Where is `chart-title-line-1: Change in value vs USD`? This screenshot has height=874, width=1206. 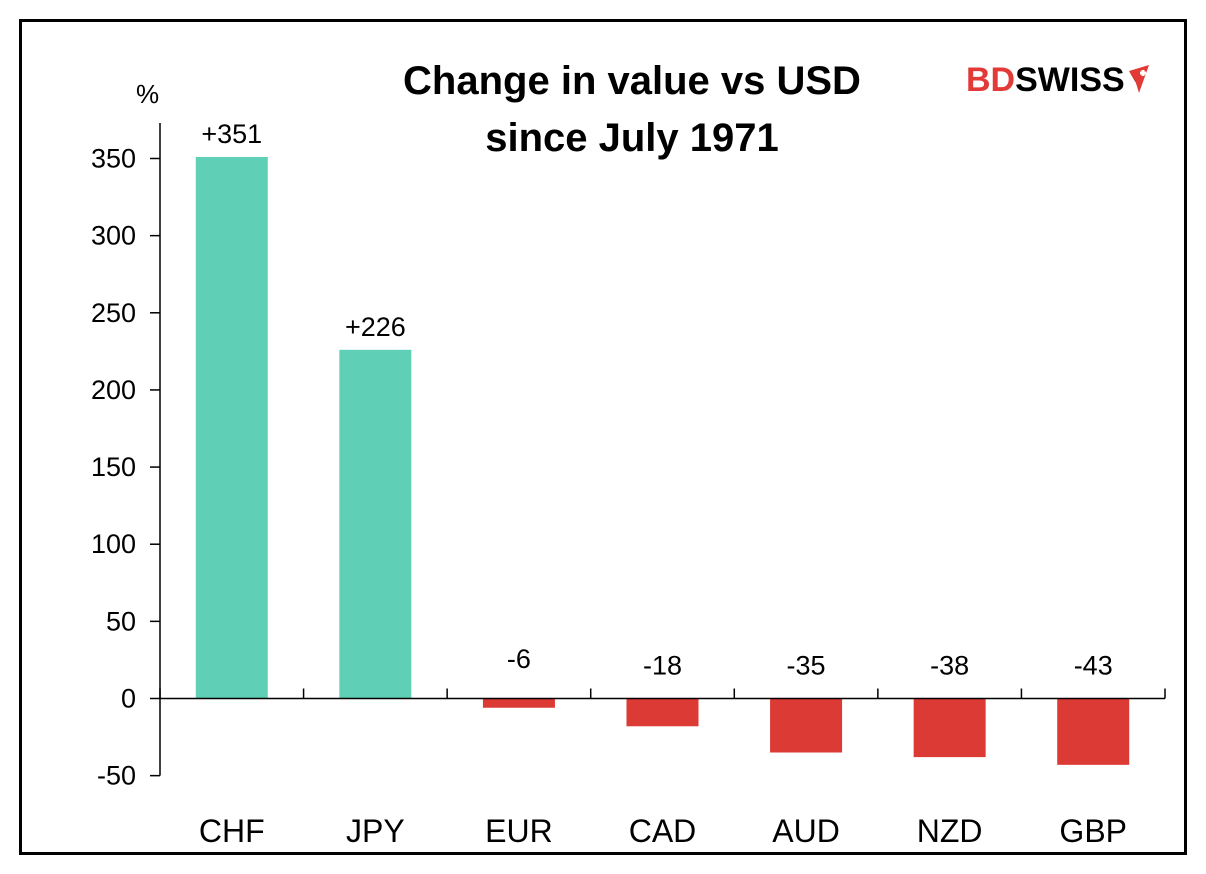
chart-title-line-1: Change in value vs USD is located at coordinates (632, 81).